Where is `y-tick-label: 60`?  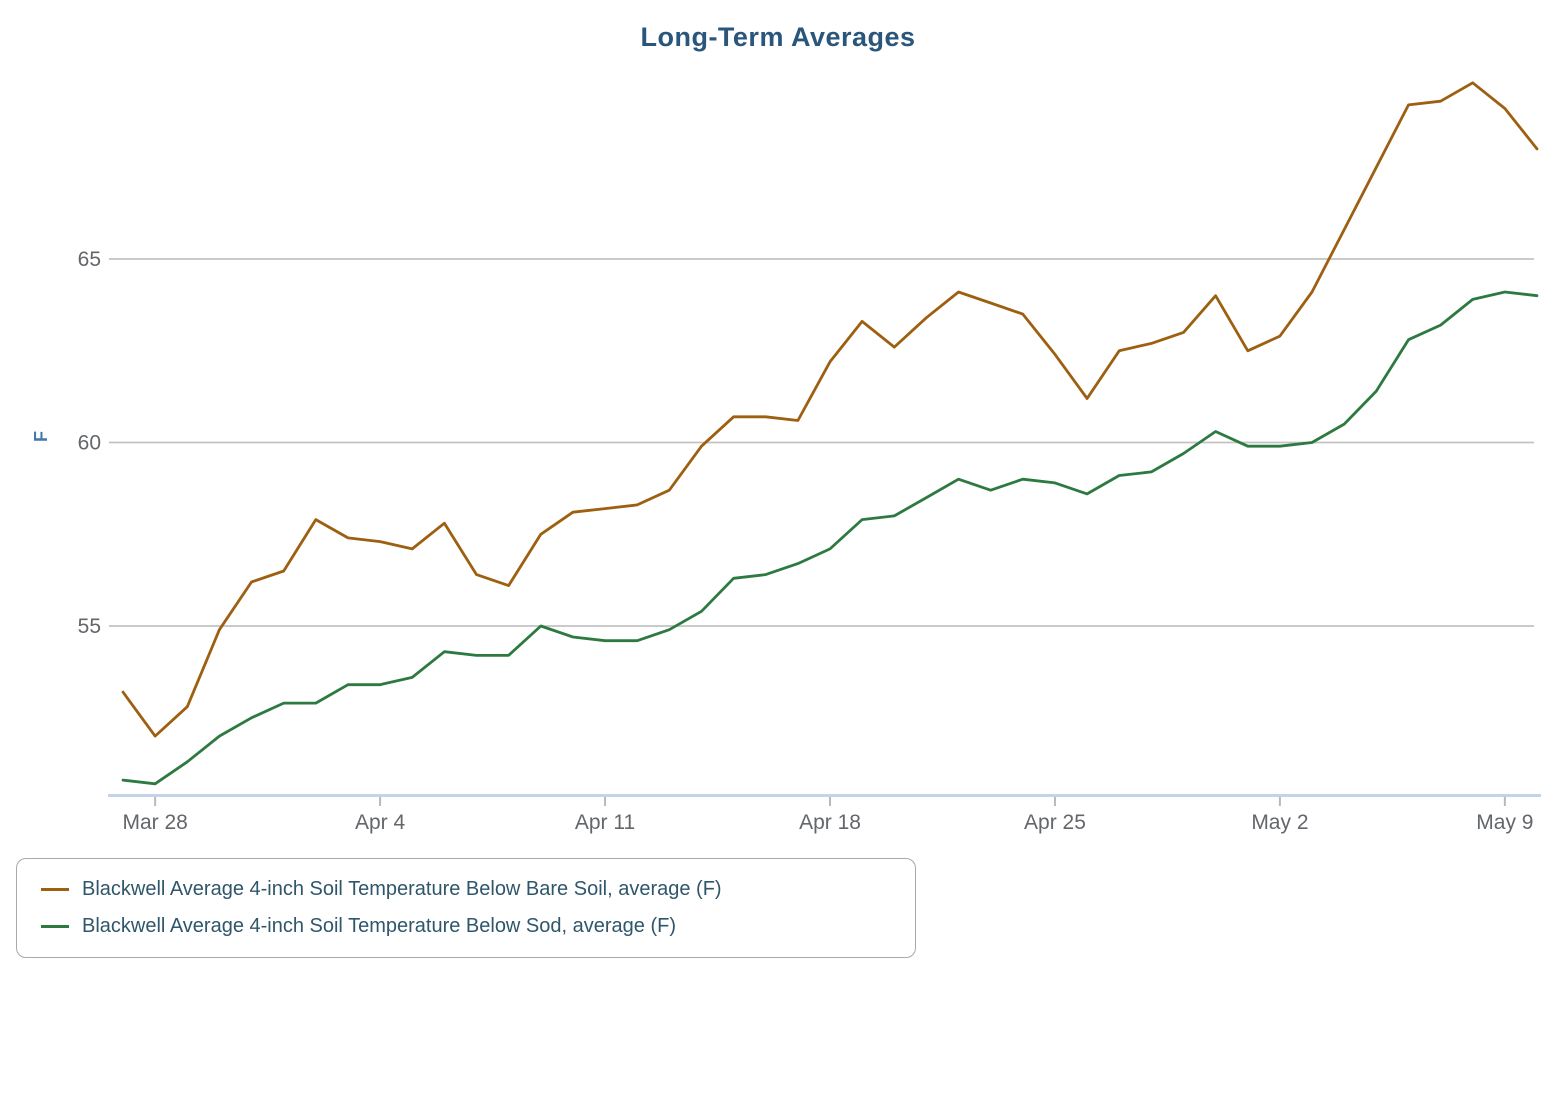 y-tick-label: 60 is located at coordinates (89, 443).